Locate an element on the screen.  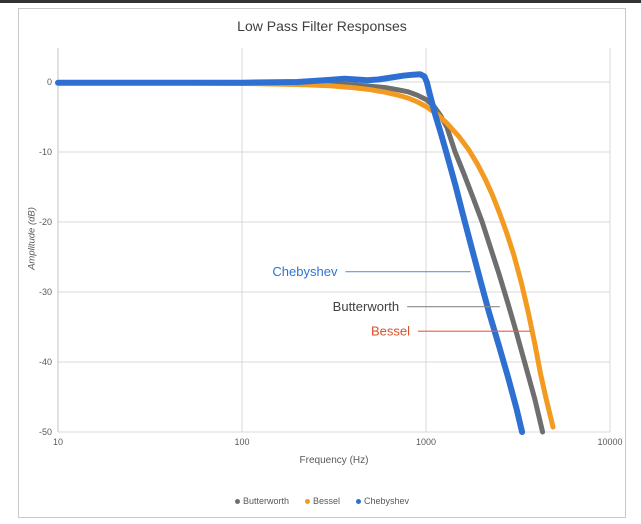
window-top-edge is located at coordinates (320, 1).